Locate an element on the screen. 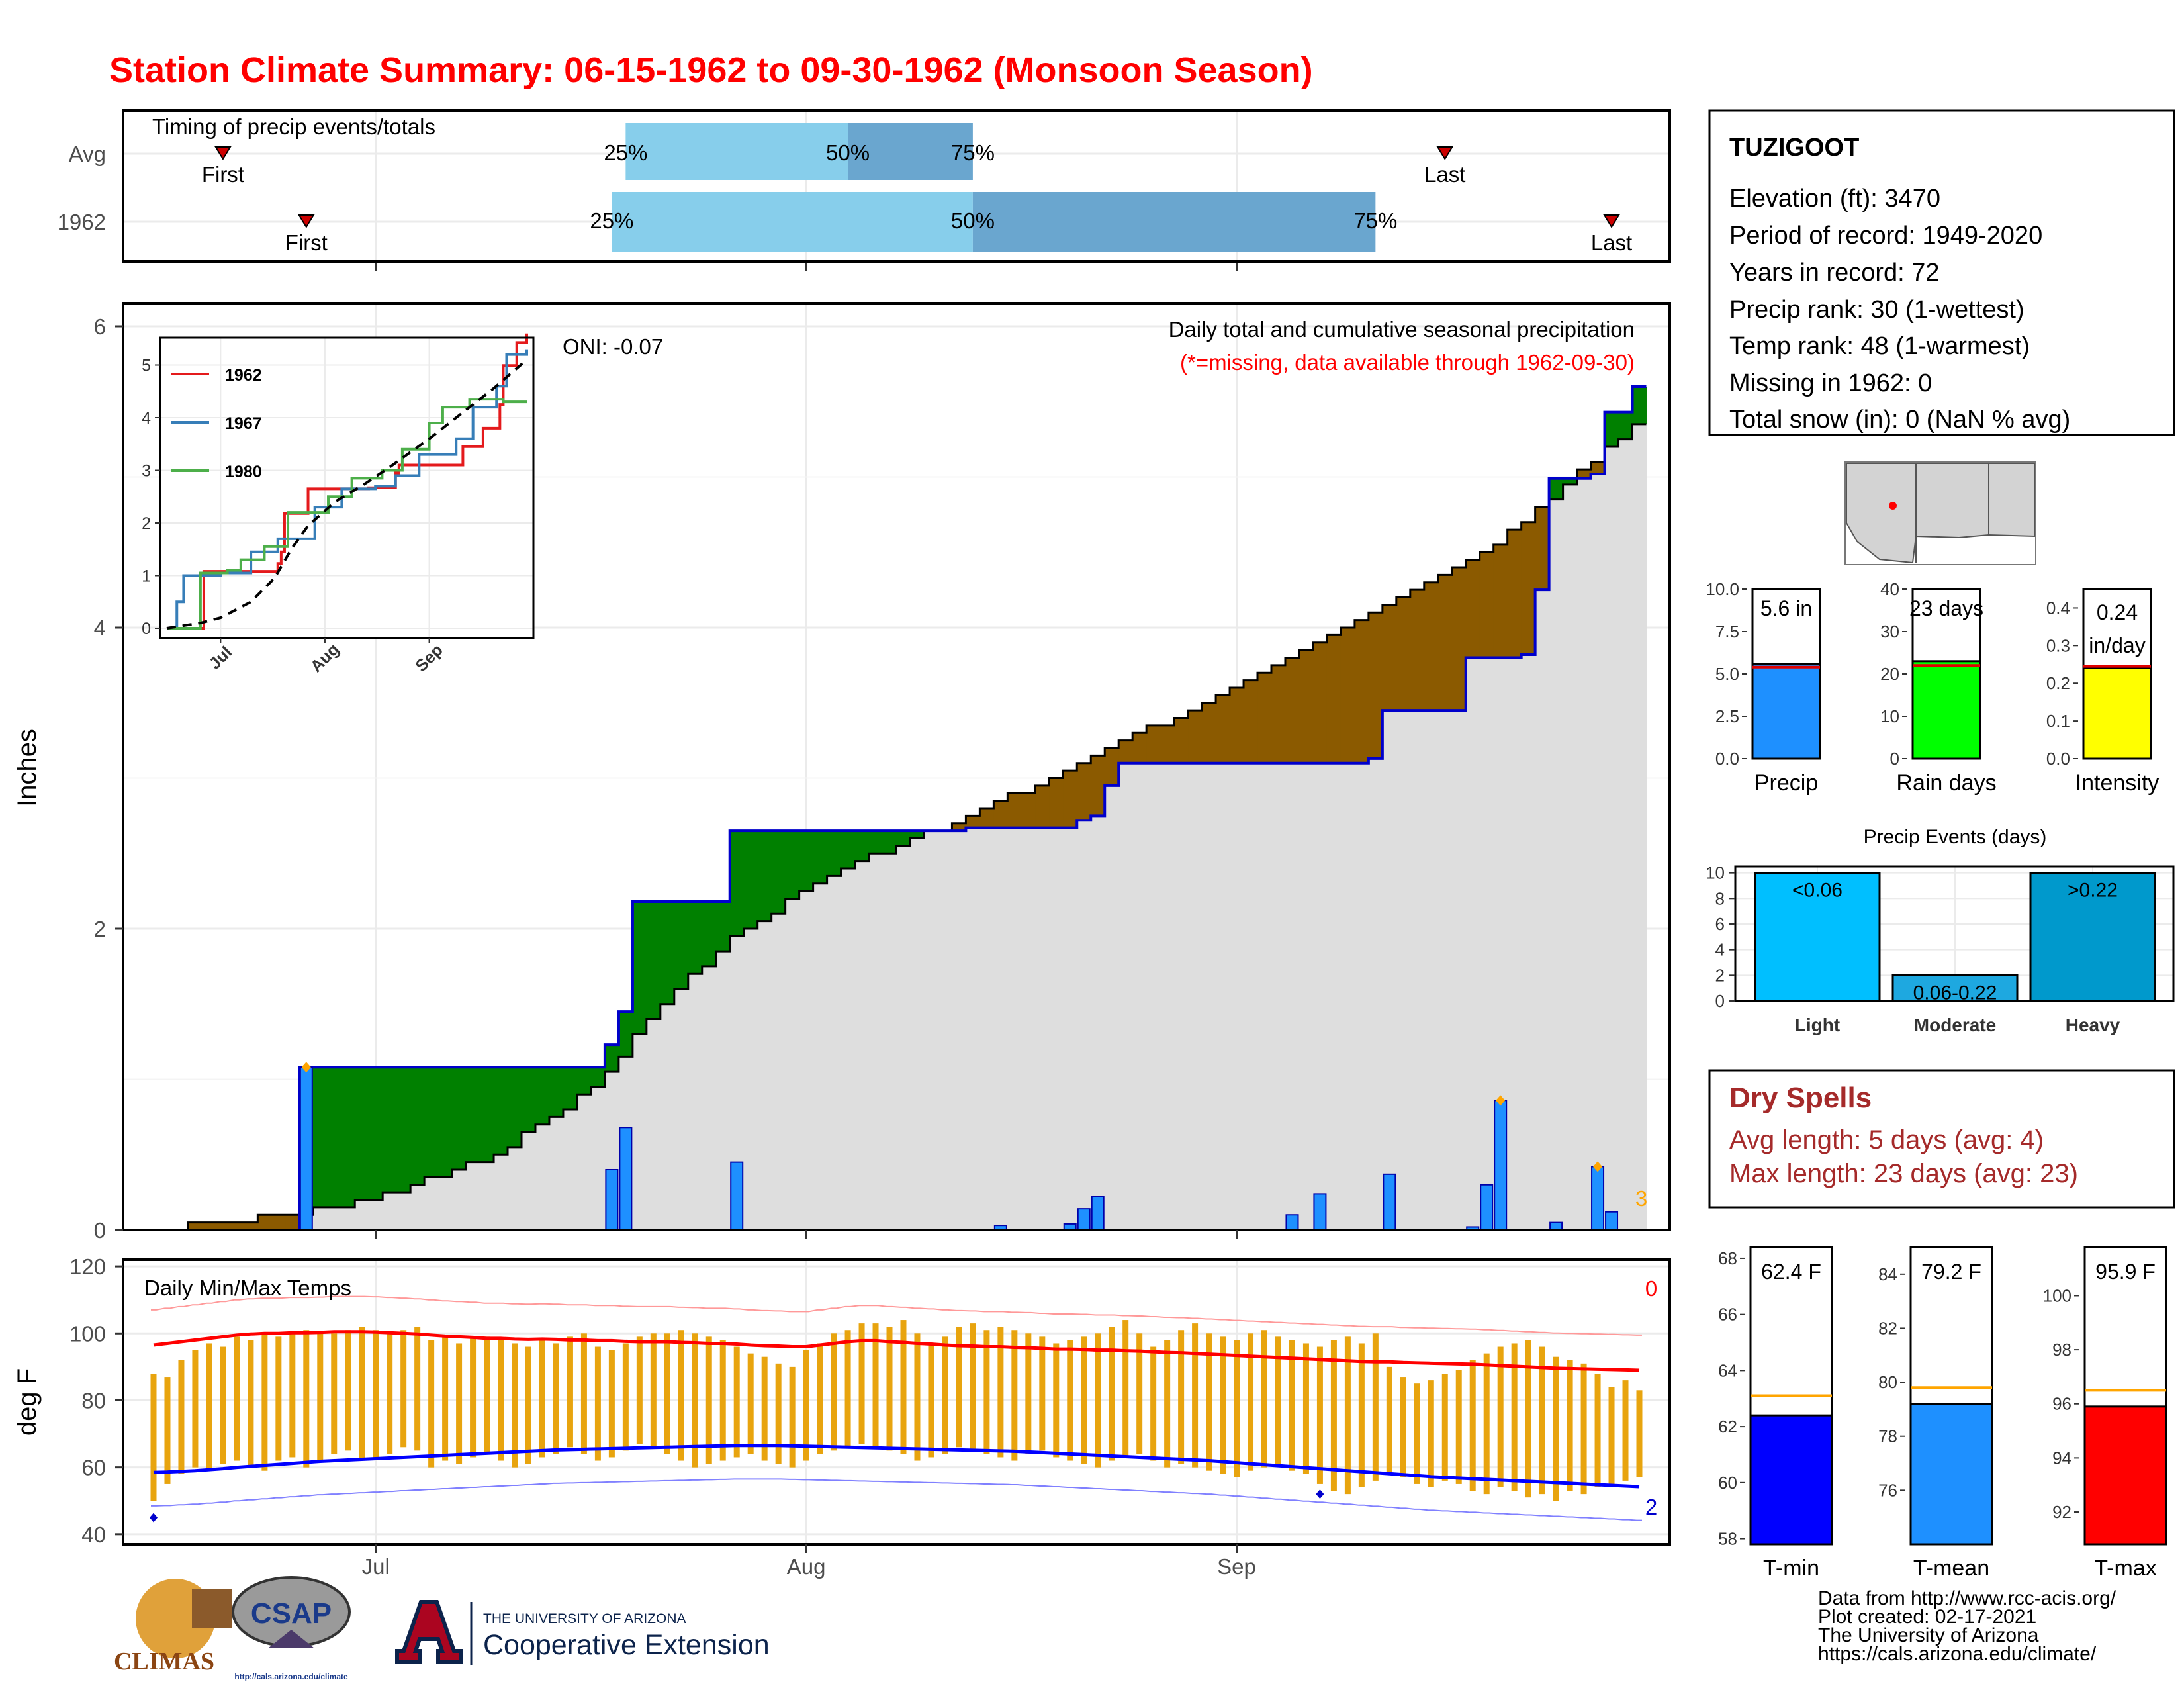 The image size is (2184, 1688). mini-bar-tick-label: 0.2 is located at coordinates (2058, 683).